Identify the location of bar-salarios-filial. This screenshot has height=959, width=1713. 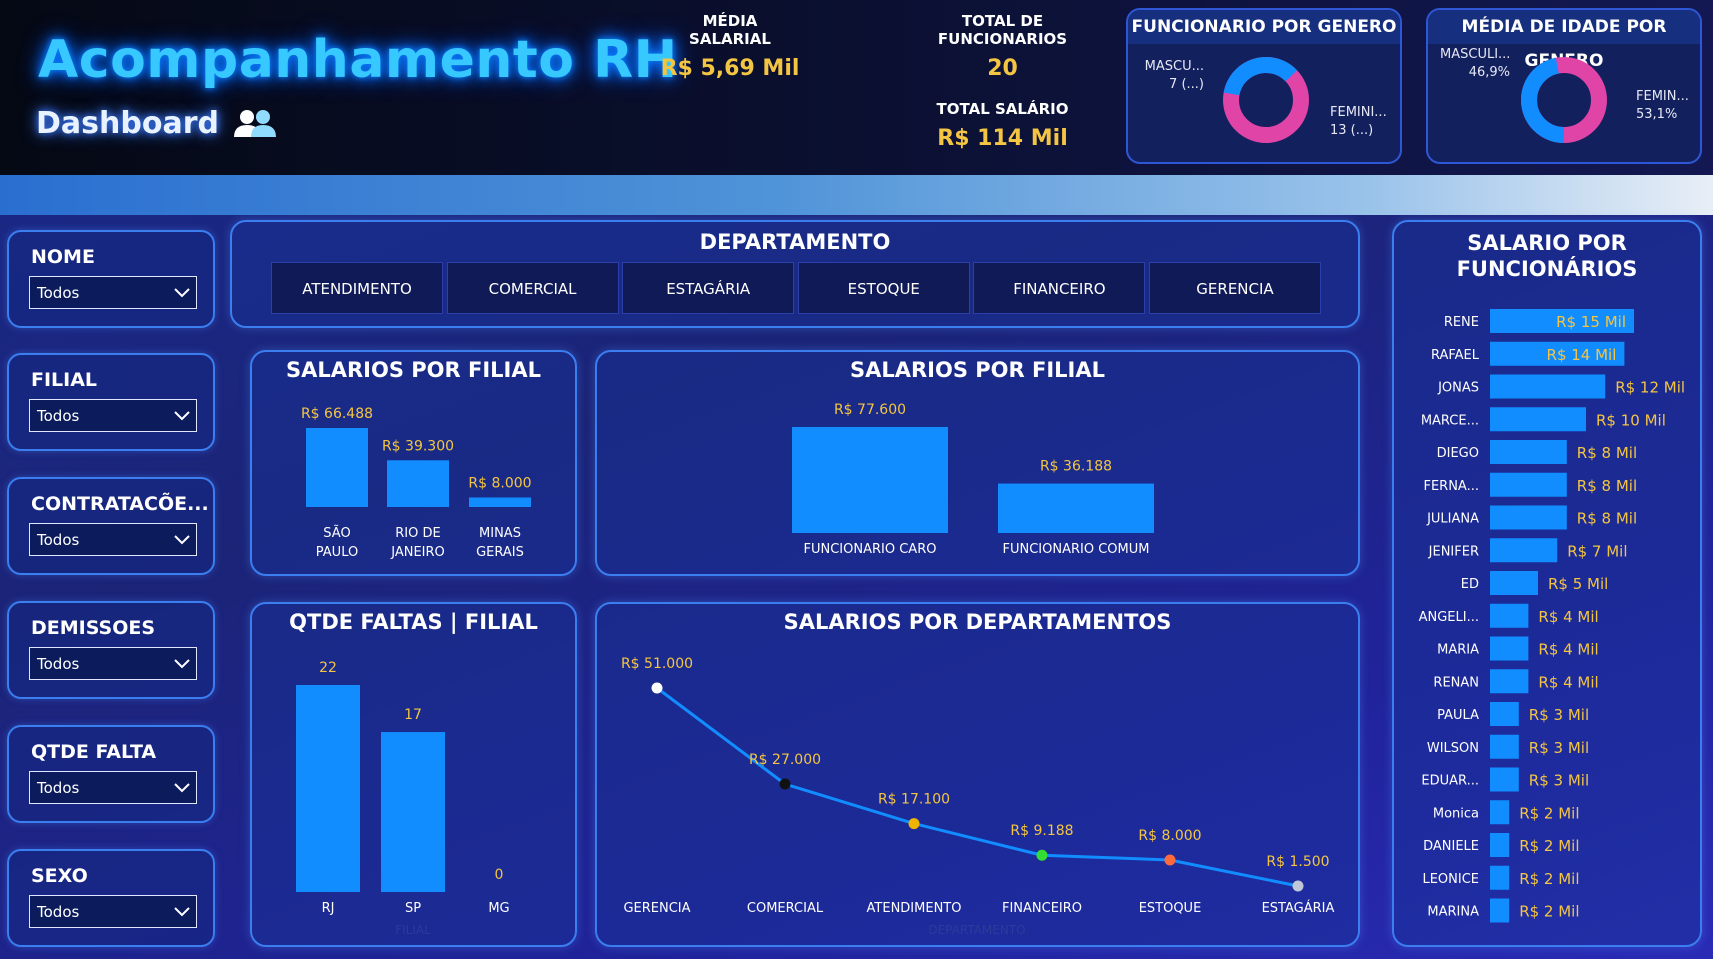
(500, 502).